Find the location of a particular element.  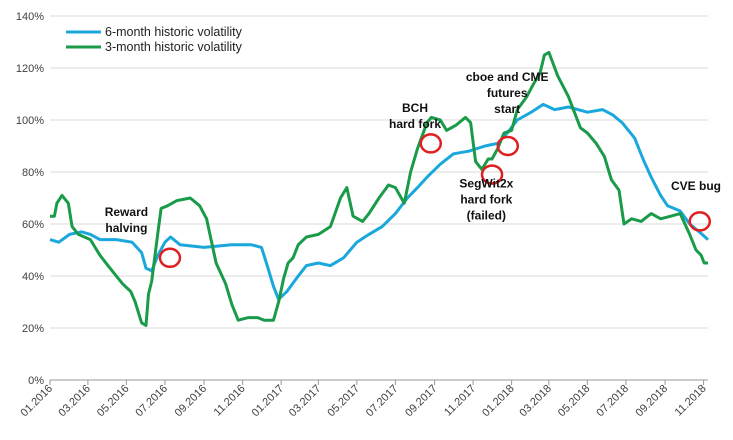

annotation-label: BCH hard fork is located at coordinates (415, 116).